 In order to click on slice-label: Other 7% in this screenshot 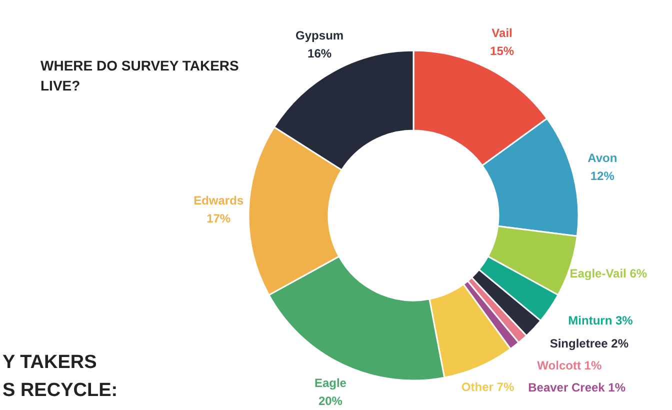, I will do `click(487, 387)`.